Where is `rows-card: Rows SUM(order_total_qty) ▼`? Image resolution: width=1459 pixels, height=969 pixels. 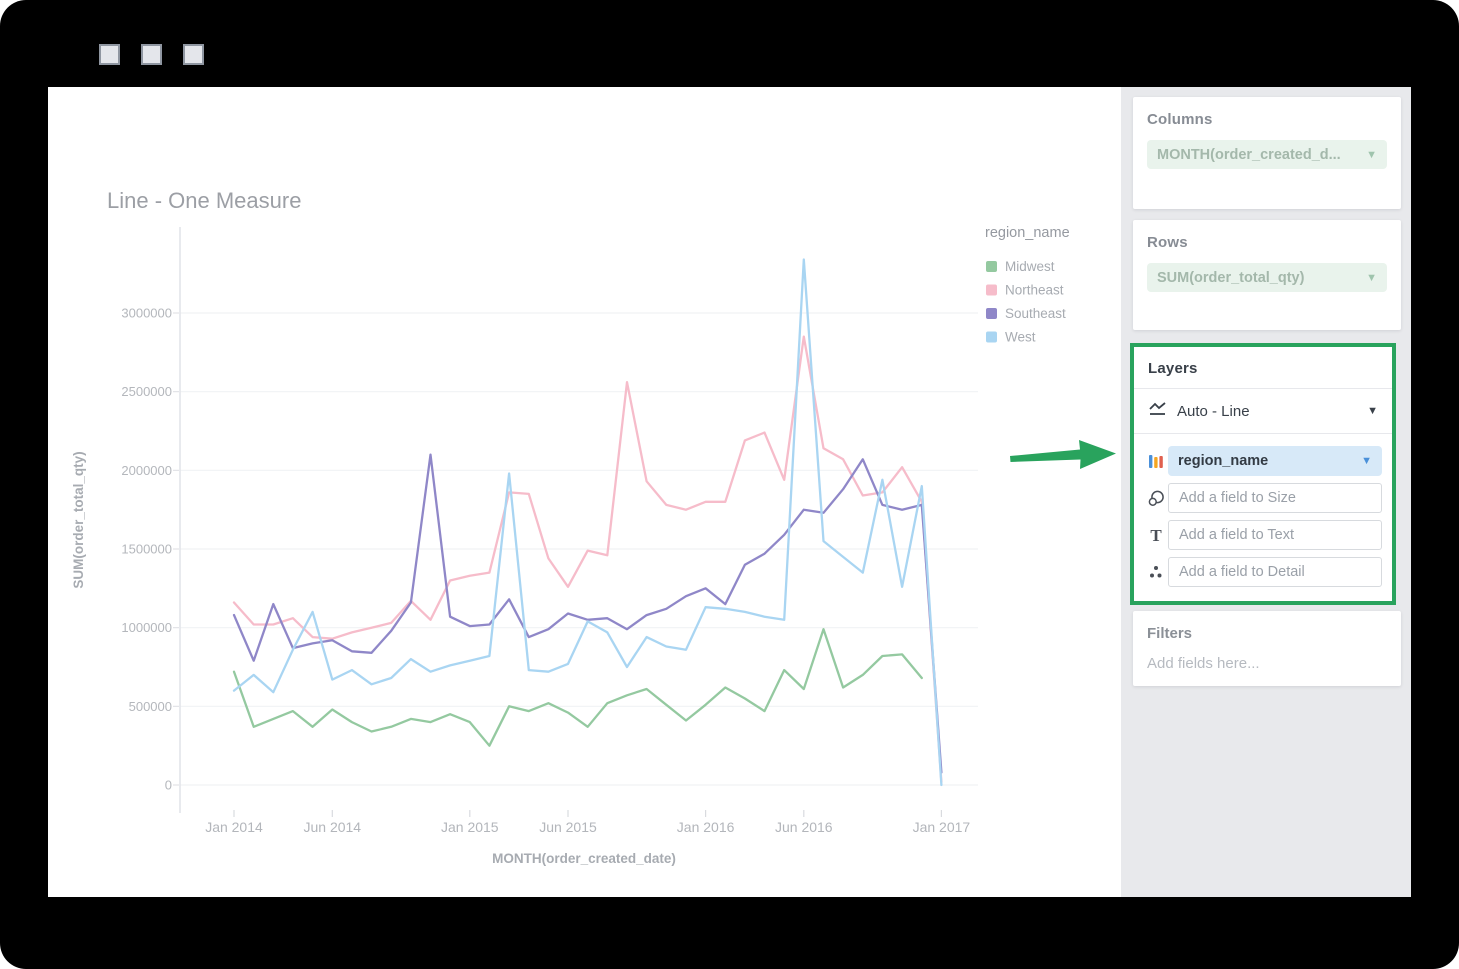
rows-card: Rows SUM(order_total_qty) ▼ is located at coordinates (1267, 275).